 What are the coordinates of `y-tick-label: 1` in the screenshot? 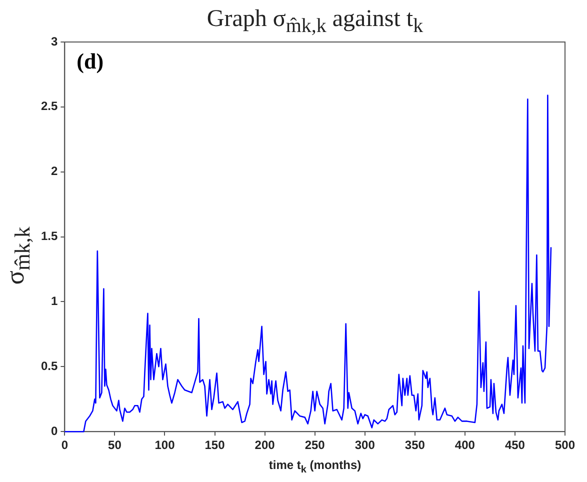 It's located at (54, 301).